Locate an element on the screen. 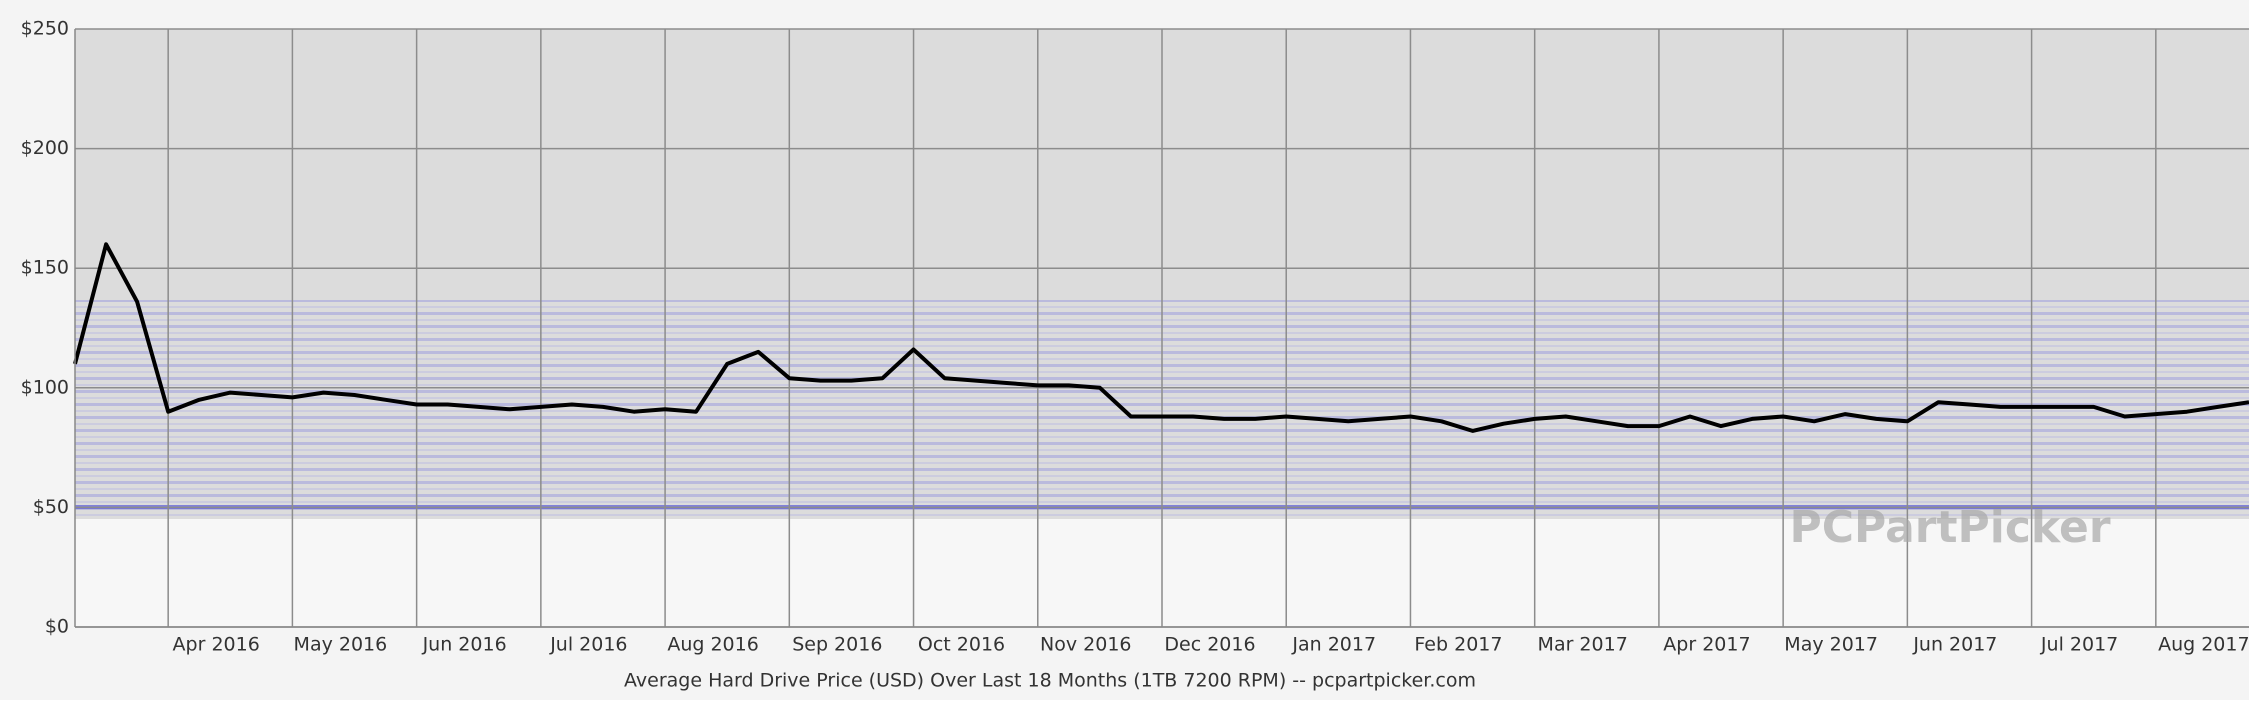 Image resolution: width=2249 pixels, height=704 pixels. x-tick-label: Dec 2016 is located at coordinates (1209, 645).